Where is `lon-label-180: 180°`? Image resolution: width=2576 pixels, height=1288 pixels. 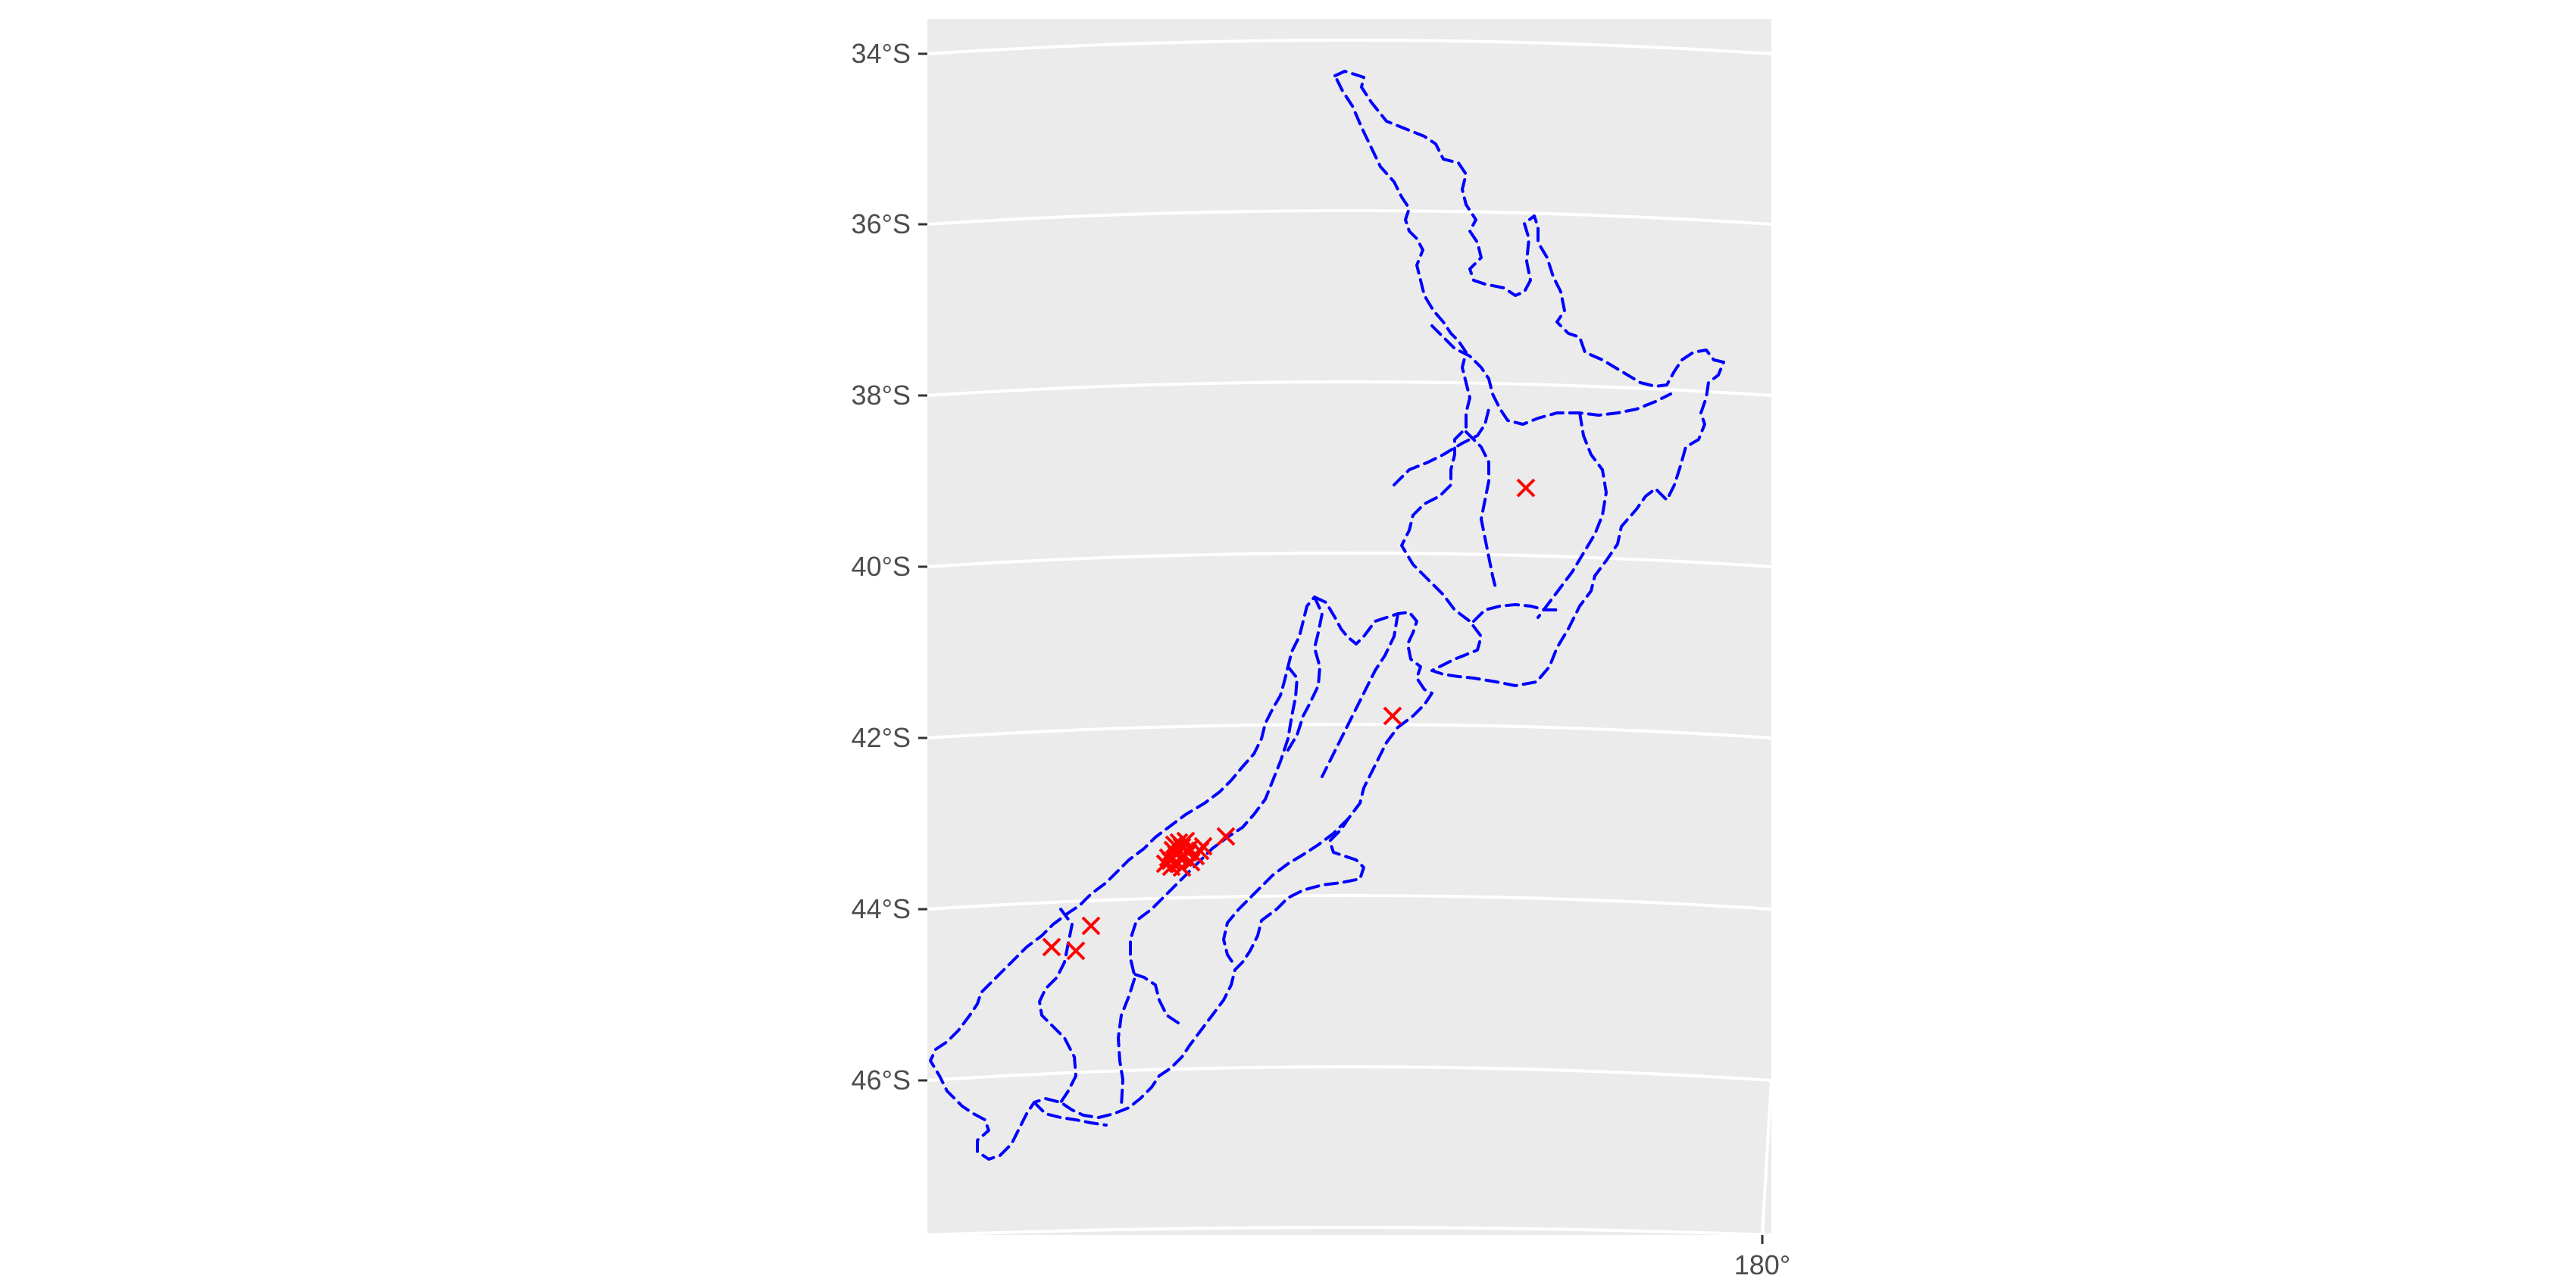
lon-label-180: 180° is located at coordinates (1762, 1264).